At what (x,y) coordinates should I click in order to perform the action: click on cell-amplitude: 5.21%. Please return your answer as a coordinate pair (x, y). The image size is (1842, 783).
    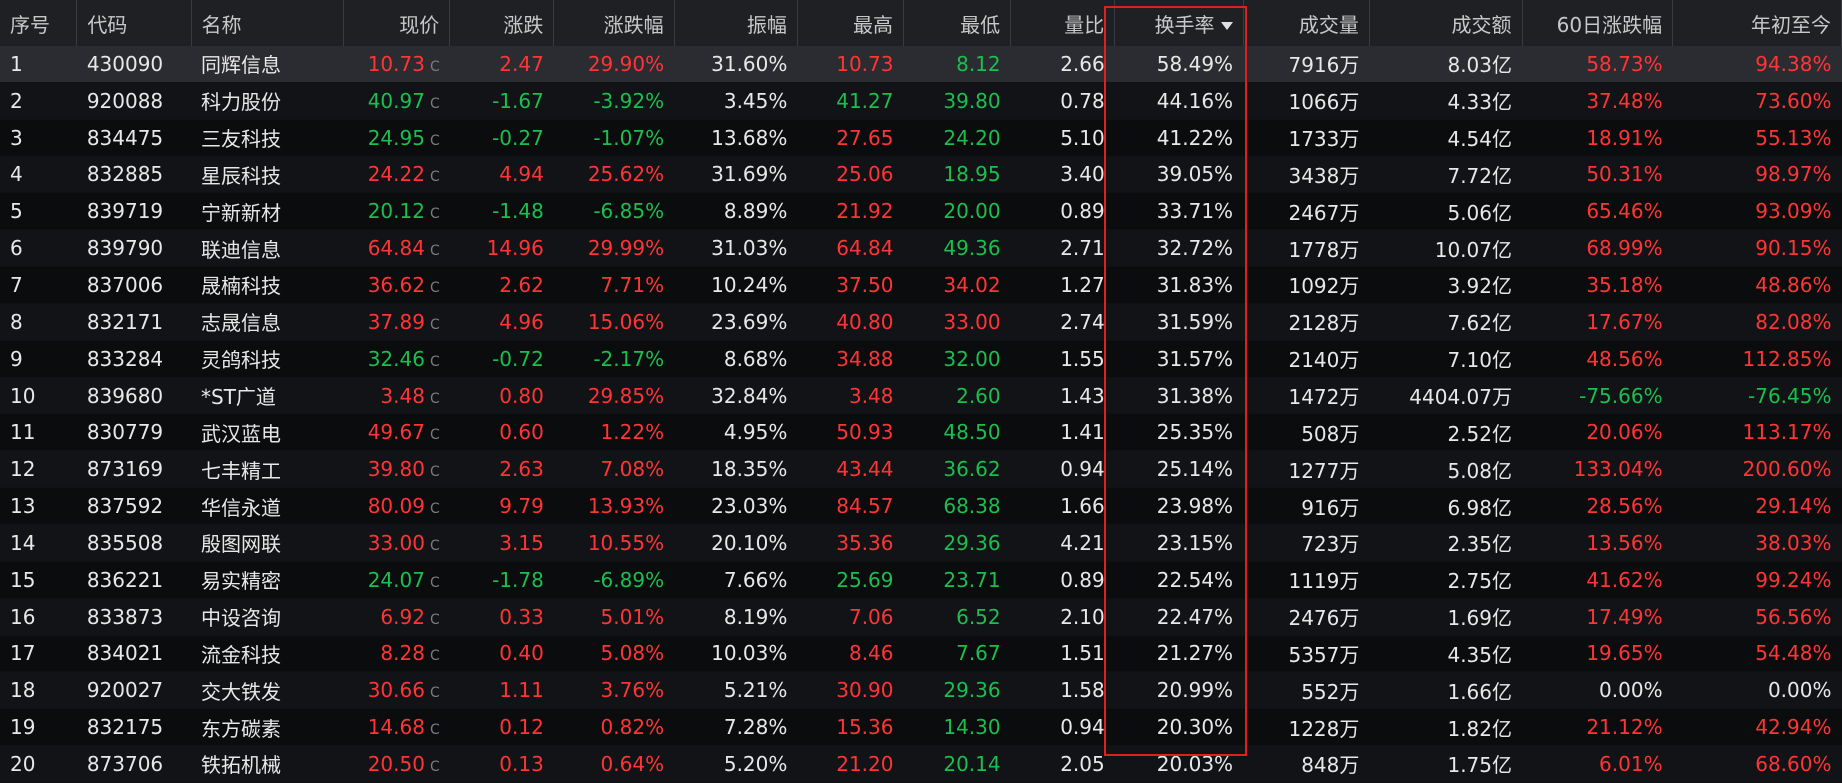
    Looking at the image, I should click on (736, 690).